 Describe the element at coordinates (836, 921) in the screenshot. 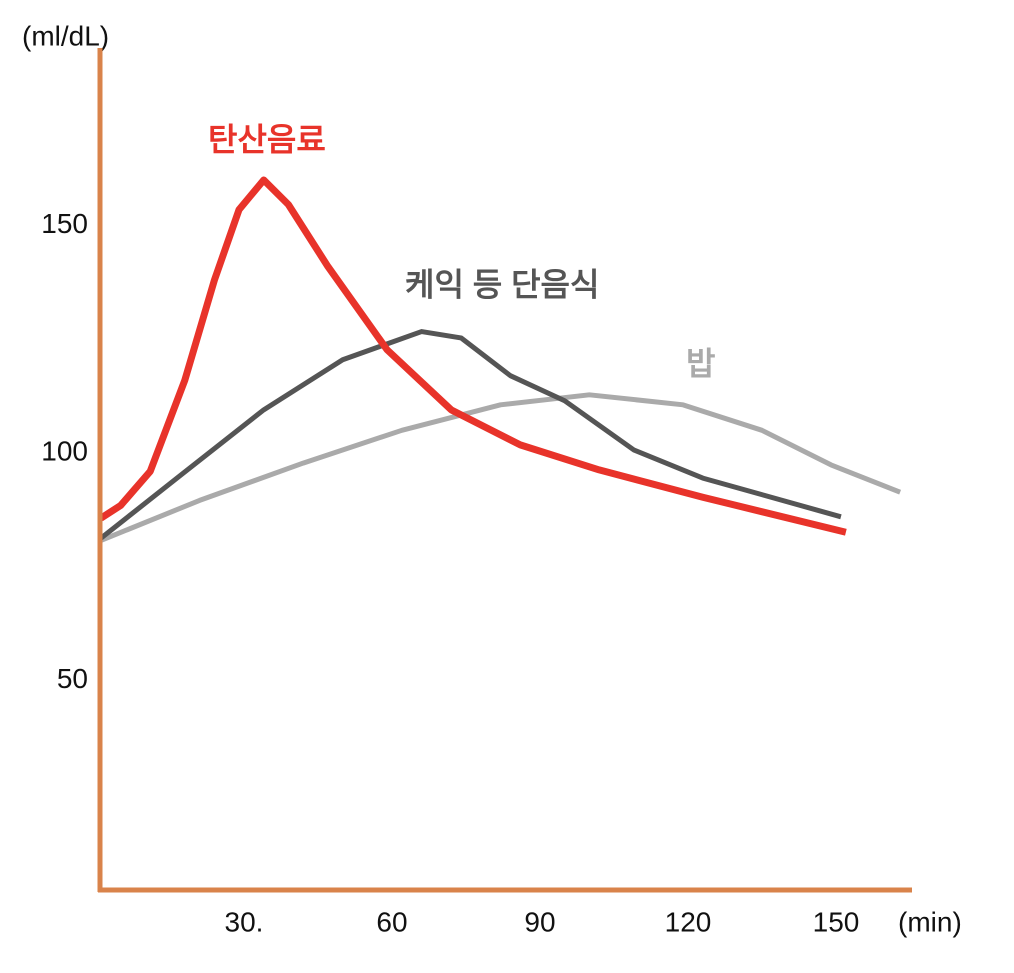

I see `x-tick-label: 150` at that location.